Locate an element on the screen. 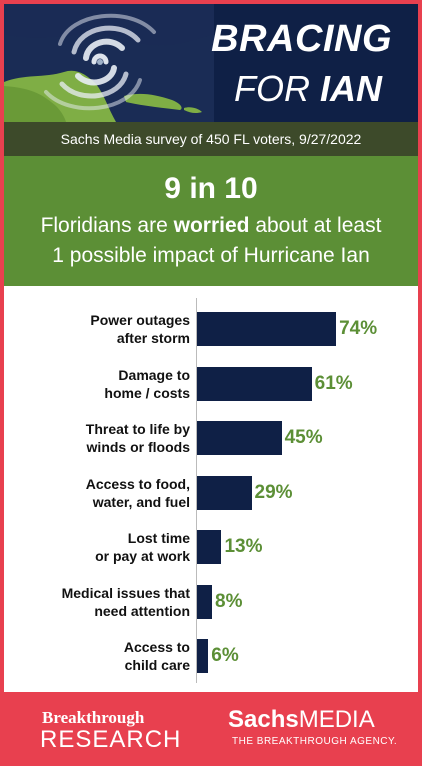 Image resolution: width=422 pixels, height=766 pixels. bar-label-line: or pay at work is located at coordinates (142, 556).